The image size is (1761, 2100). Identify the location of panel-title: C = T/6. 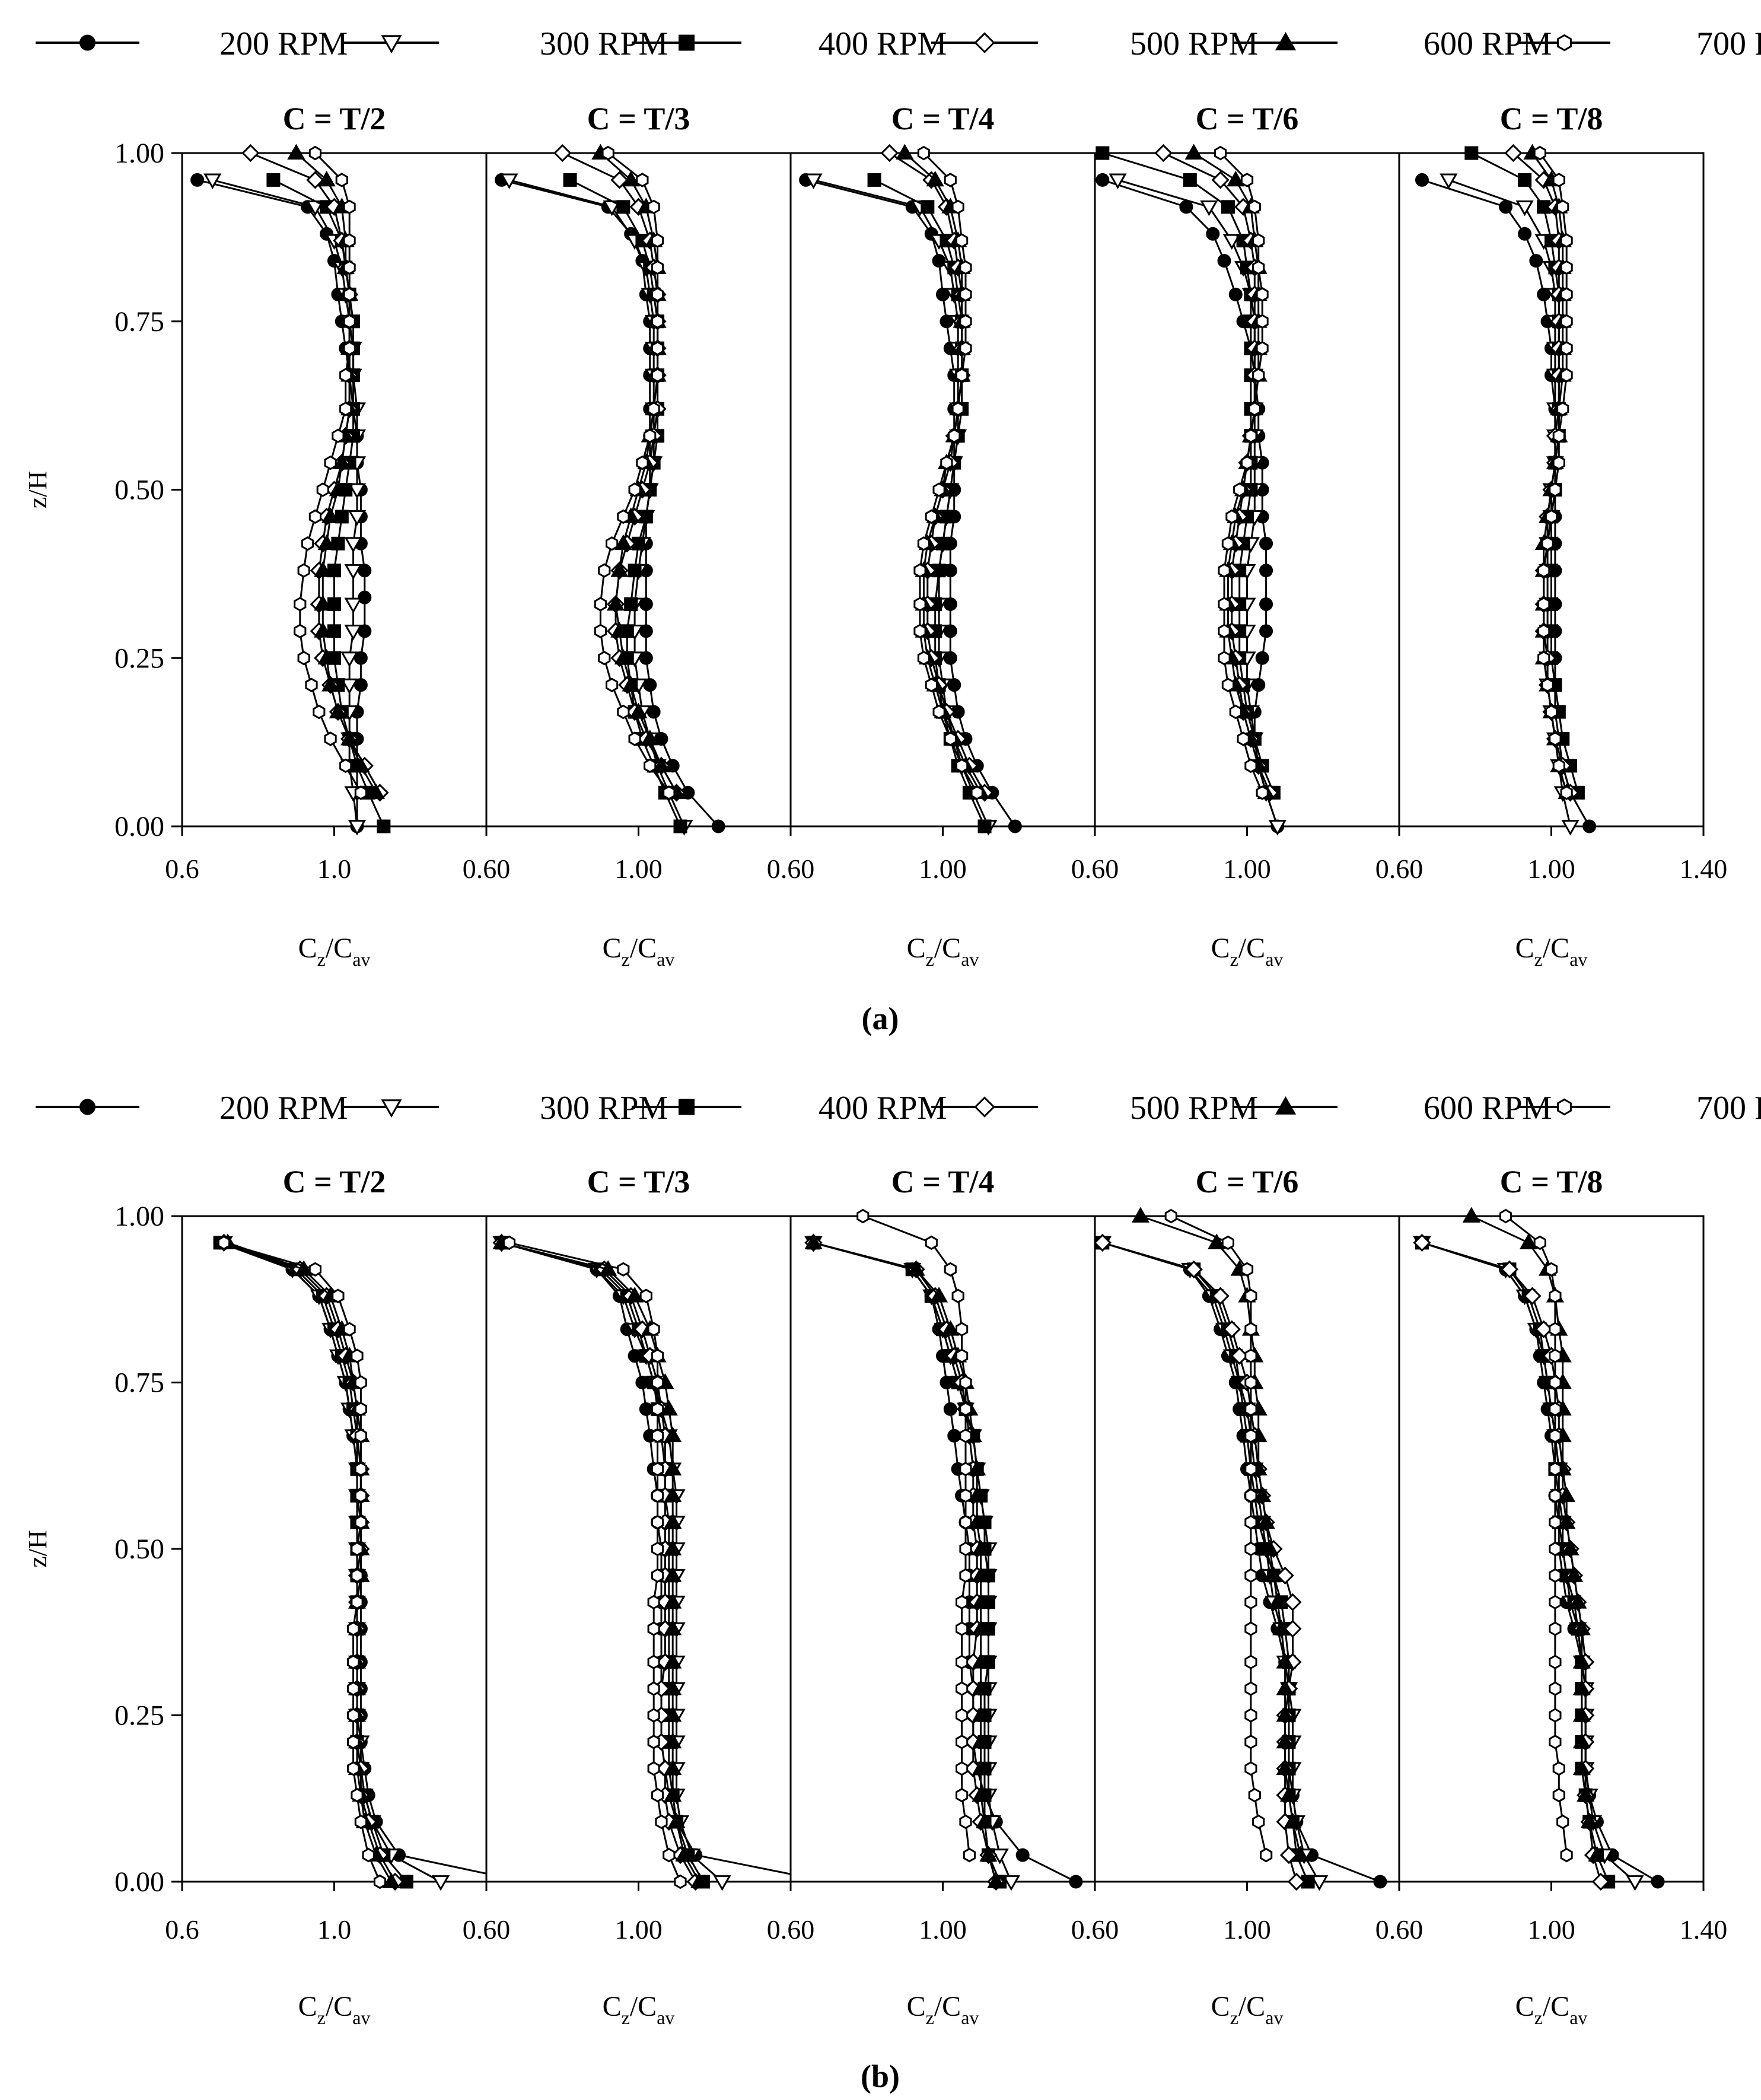
(1247, 118).